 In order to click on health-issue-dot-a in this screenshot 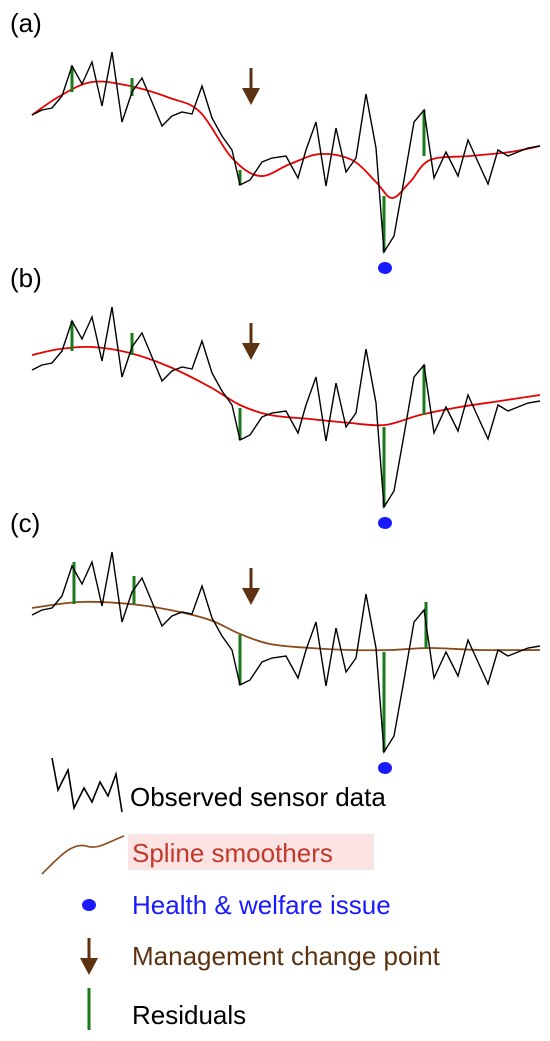, I will do `click(385, 268)`.